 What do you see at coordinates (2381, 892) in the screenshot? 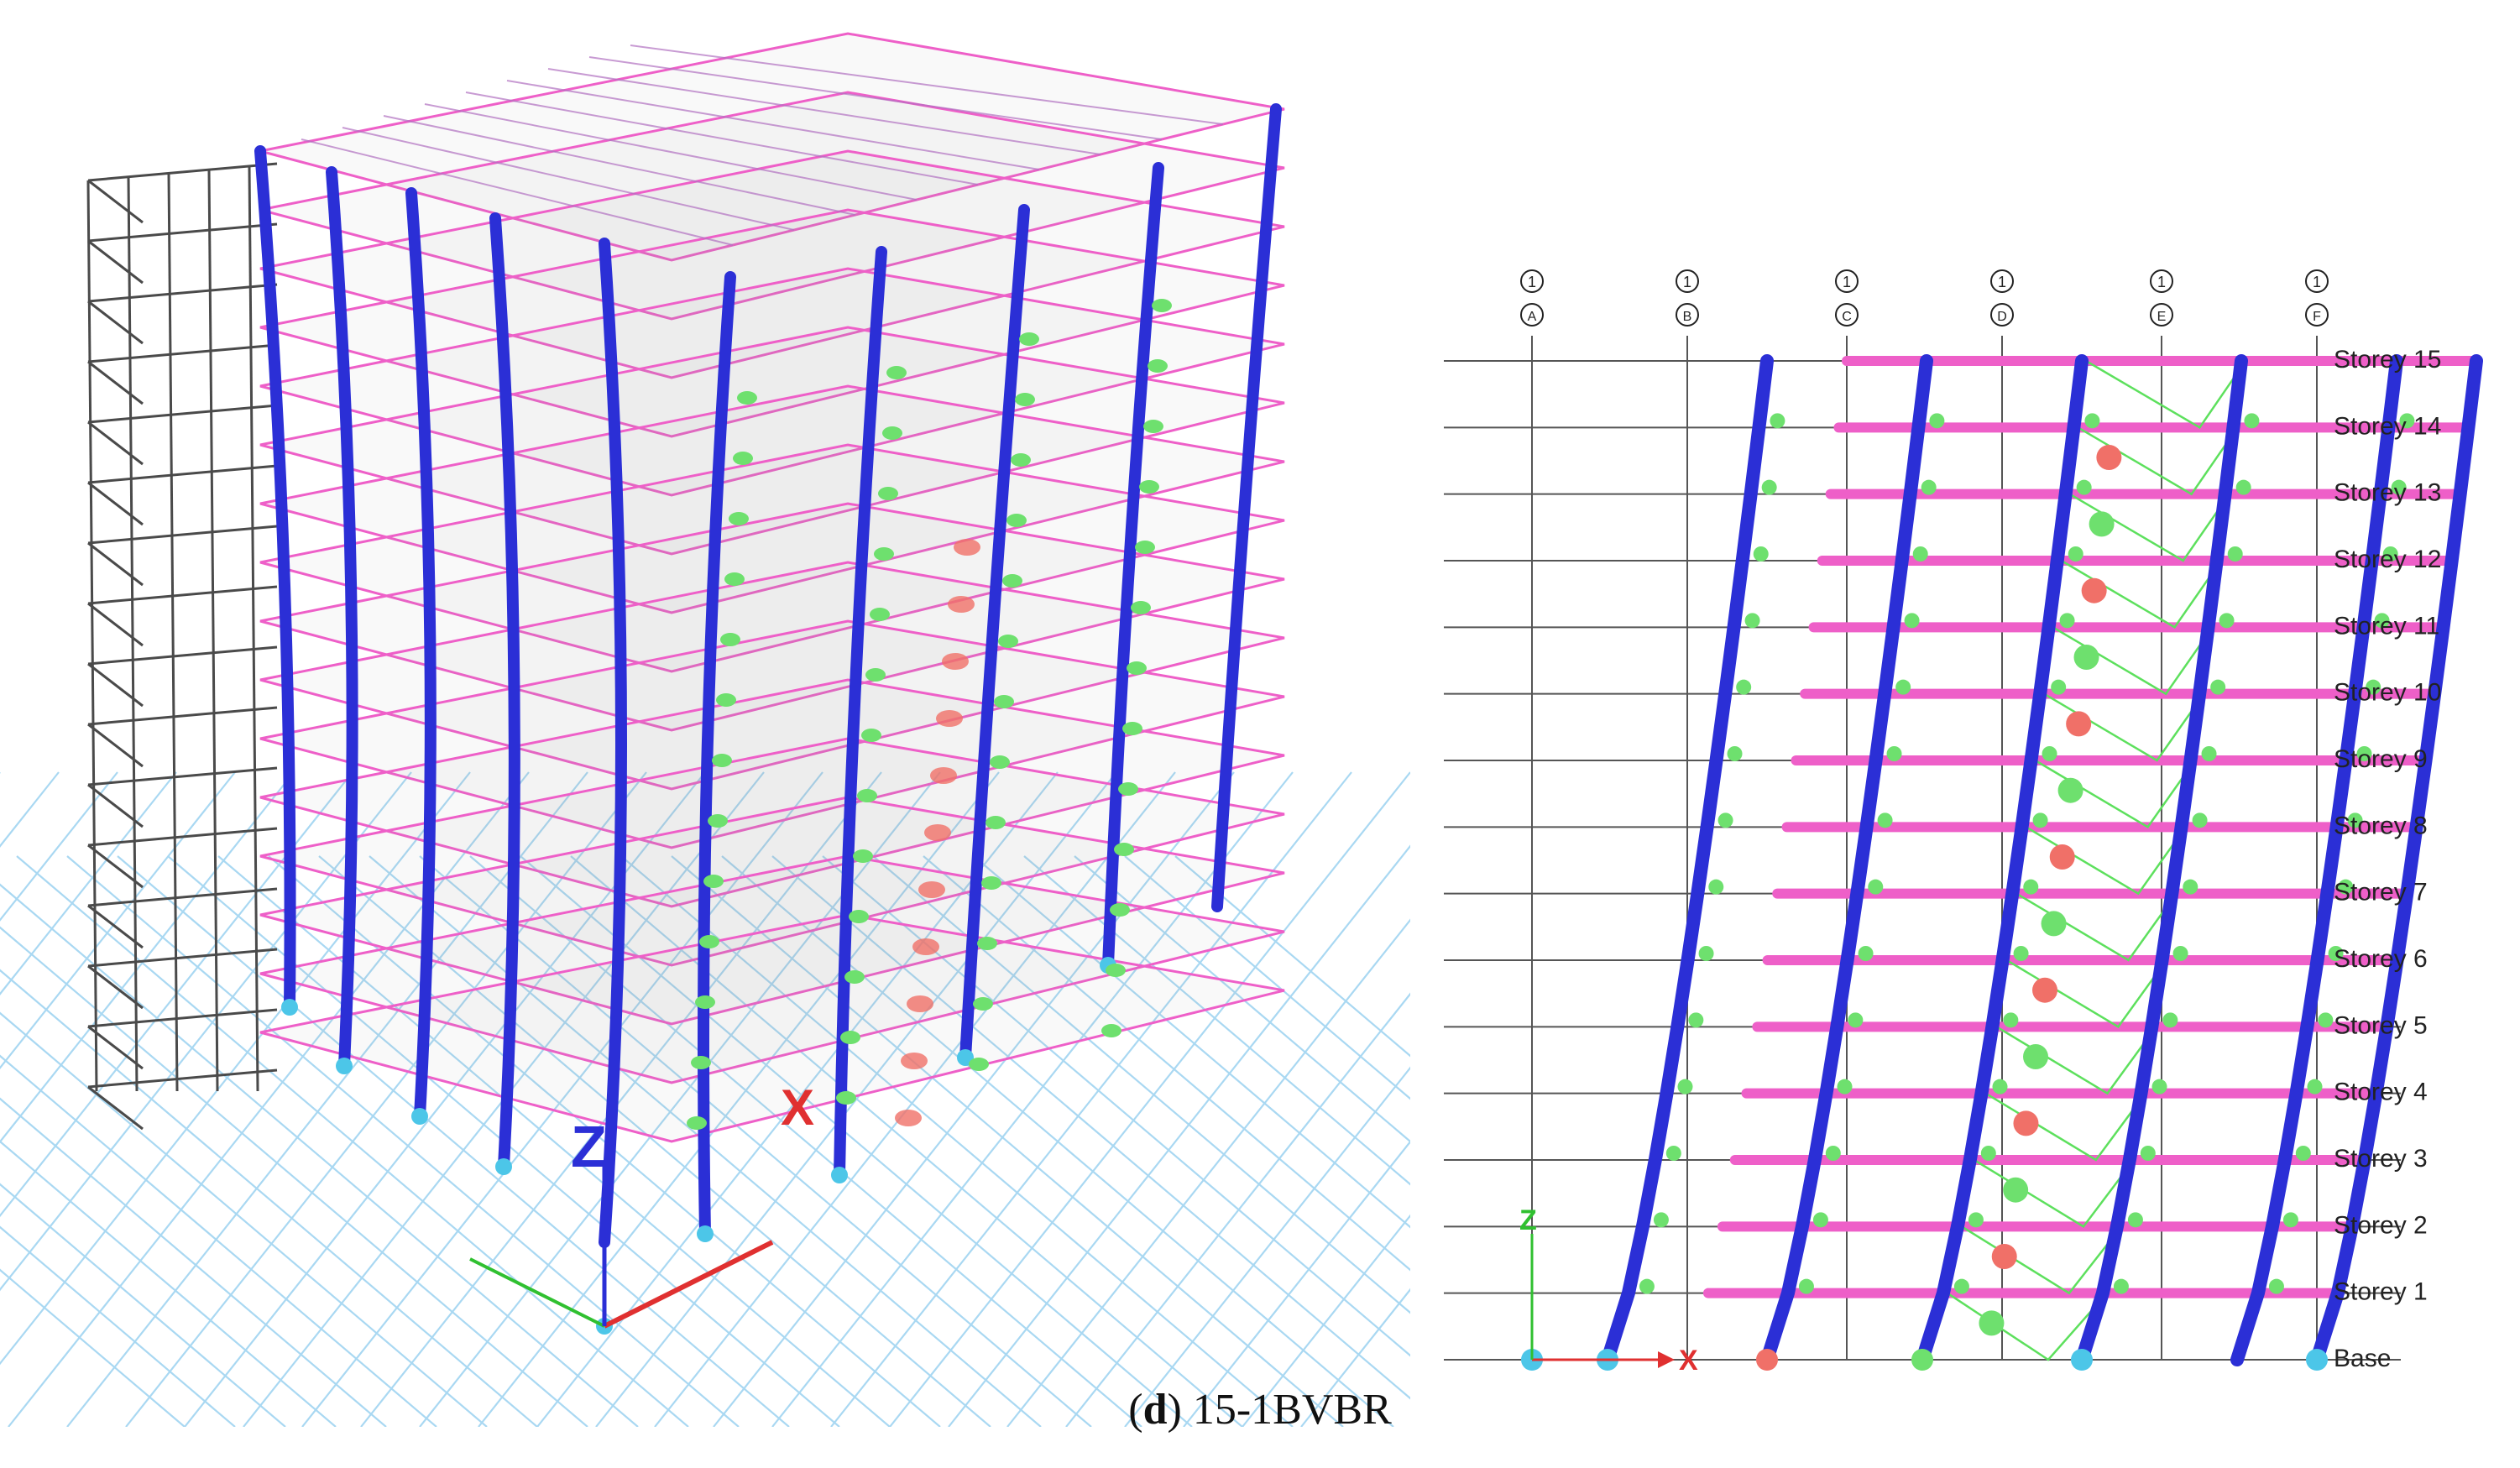
I see `storey-label: Storey 7` at bounding box center [2381, 892].